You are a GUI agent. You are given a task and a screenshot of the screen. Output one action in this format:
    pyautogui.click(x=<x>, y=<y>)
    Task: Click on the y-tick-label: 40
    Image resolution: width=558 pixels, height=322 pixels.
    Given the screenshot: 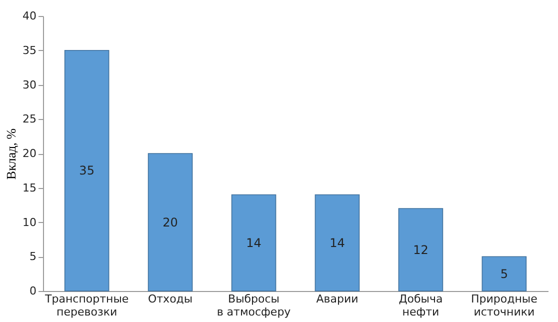 What is the action you would take?
    pyautogui.click(x=29, y=16)
    